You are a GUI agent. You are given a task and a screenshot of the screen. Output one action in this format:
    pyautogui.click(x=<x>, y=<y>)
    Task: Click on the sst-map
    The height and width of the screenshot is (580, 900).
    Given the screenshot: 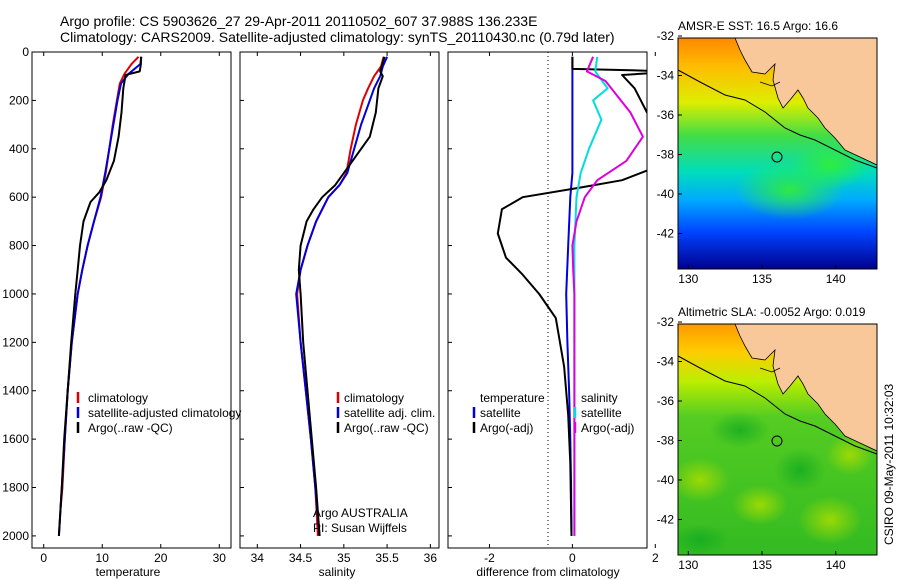 What is the action you would take?
    pyautogui.click(x=777, y=153)
    